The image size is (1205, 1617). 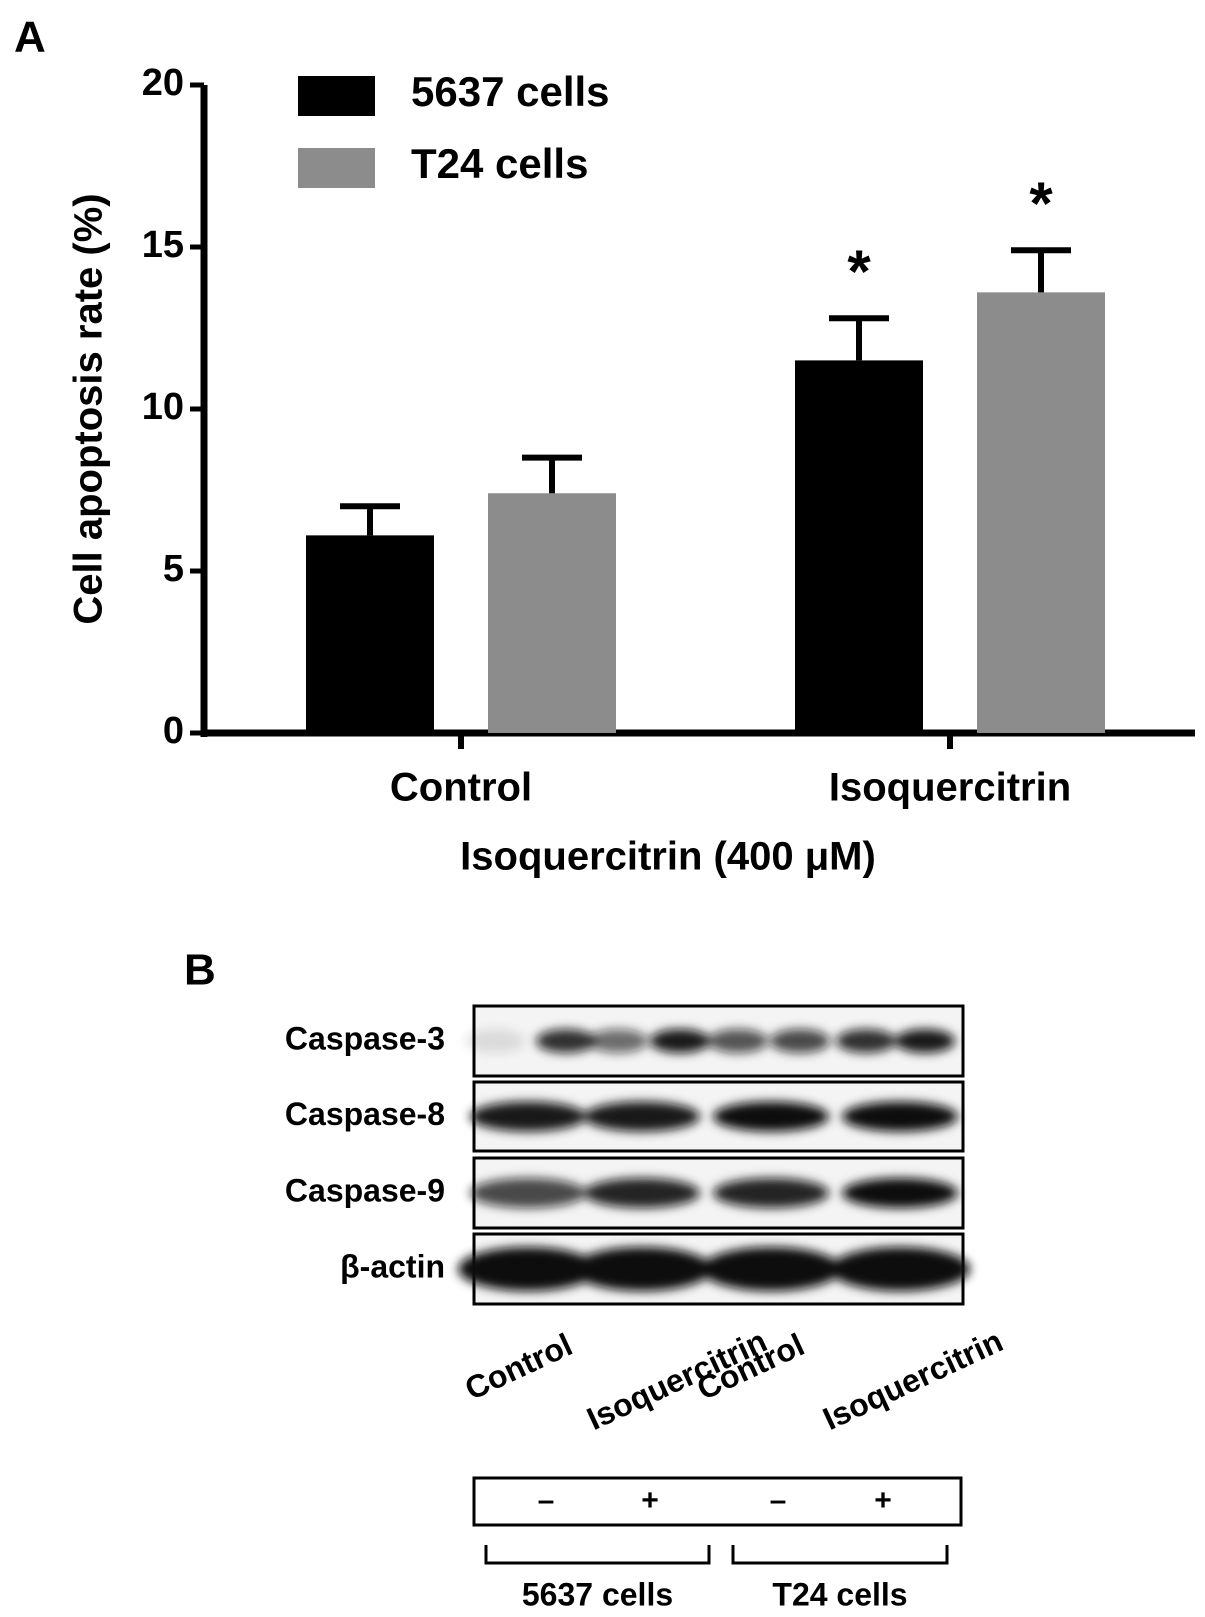 I want to click on treatment-box, so click(x=717, y=1501).